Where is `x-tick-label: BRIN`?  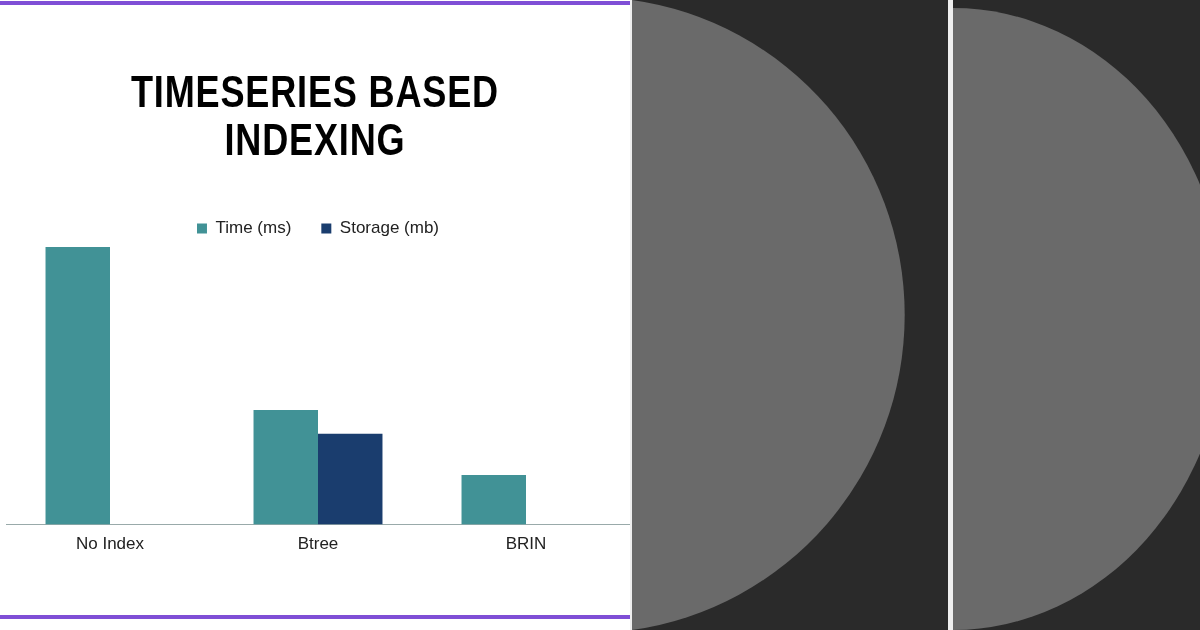 x-tick-label: BRIN is located at coordinates (526, 544).